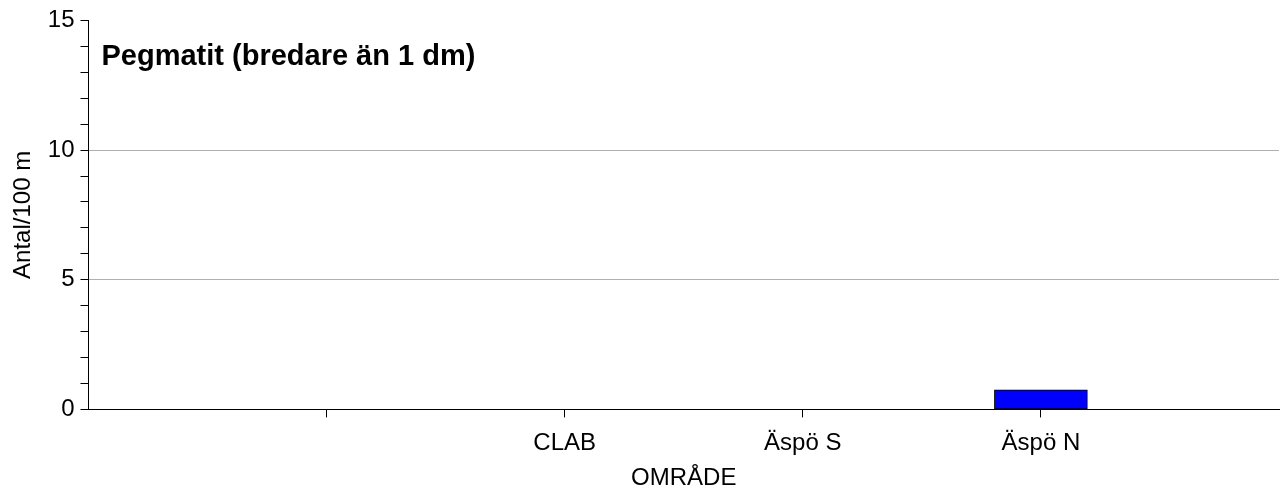 The width and height of the screenshot is (1281, 497). I want to click on text: Pegmatit (bredare än 1 dm), so click(288, 54).